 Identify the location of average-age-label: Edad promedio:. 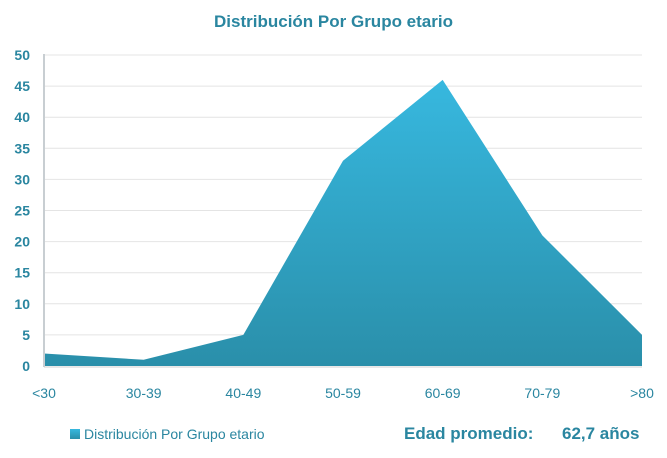
(469, 433).